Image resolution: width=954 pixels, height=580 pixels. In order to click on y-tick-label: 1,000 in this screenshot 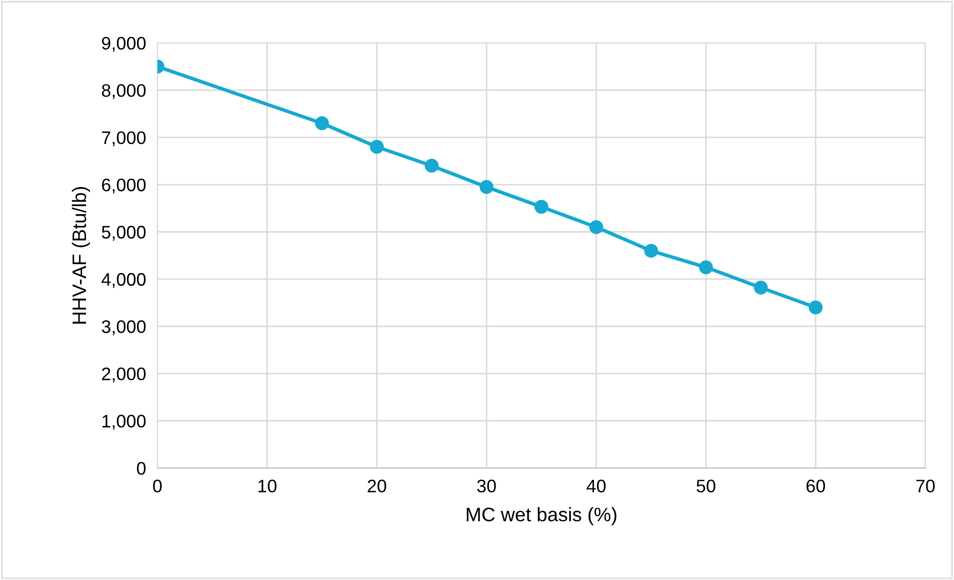, I will do `click(124, 422)`.